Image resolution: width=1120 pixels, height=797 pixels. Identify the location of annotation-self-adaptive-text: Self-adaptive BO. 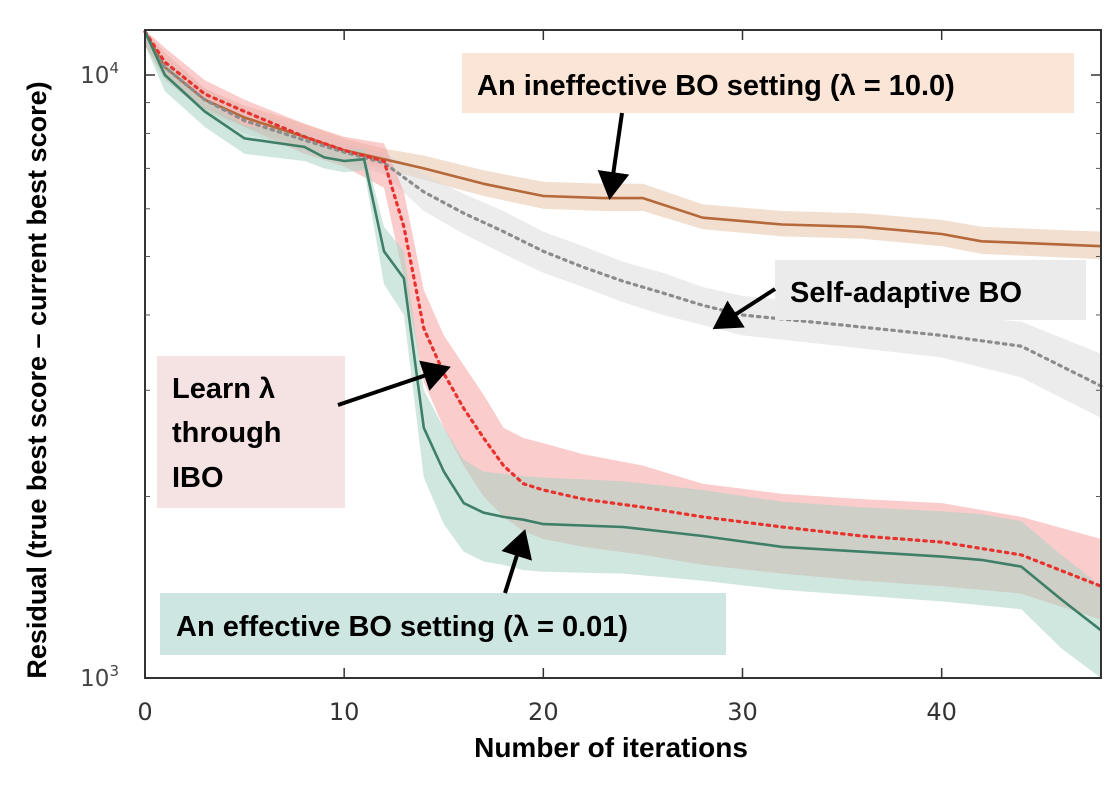
(906, 293).